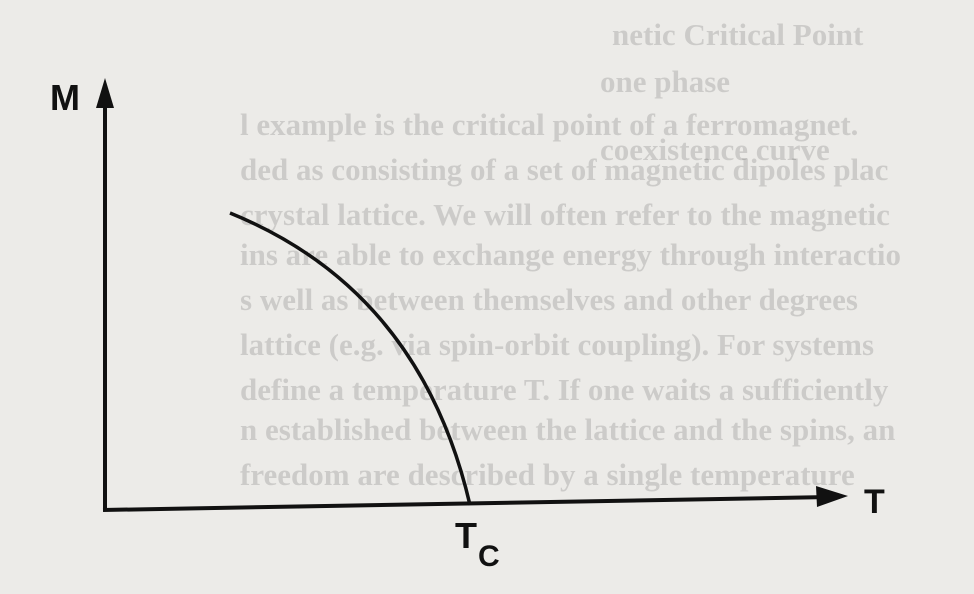  Describe the element at coordinates (738, 34) in the screenshot. I see `background-line: netic Critical Point` at that location.